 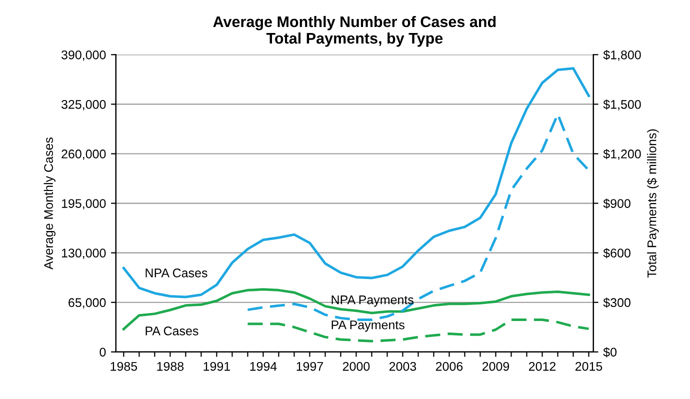 I want to click on y2-tick-label: $1,200, so click(x=622, y=154).